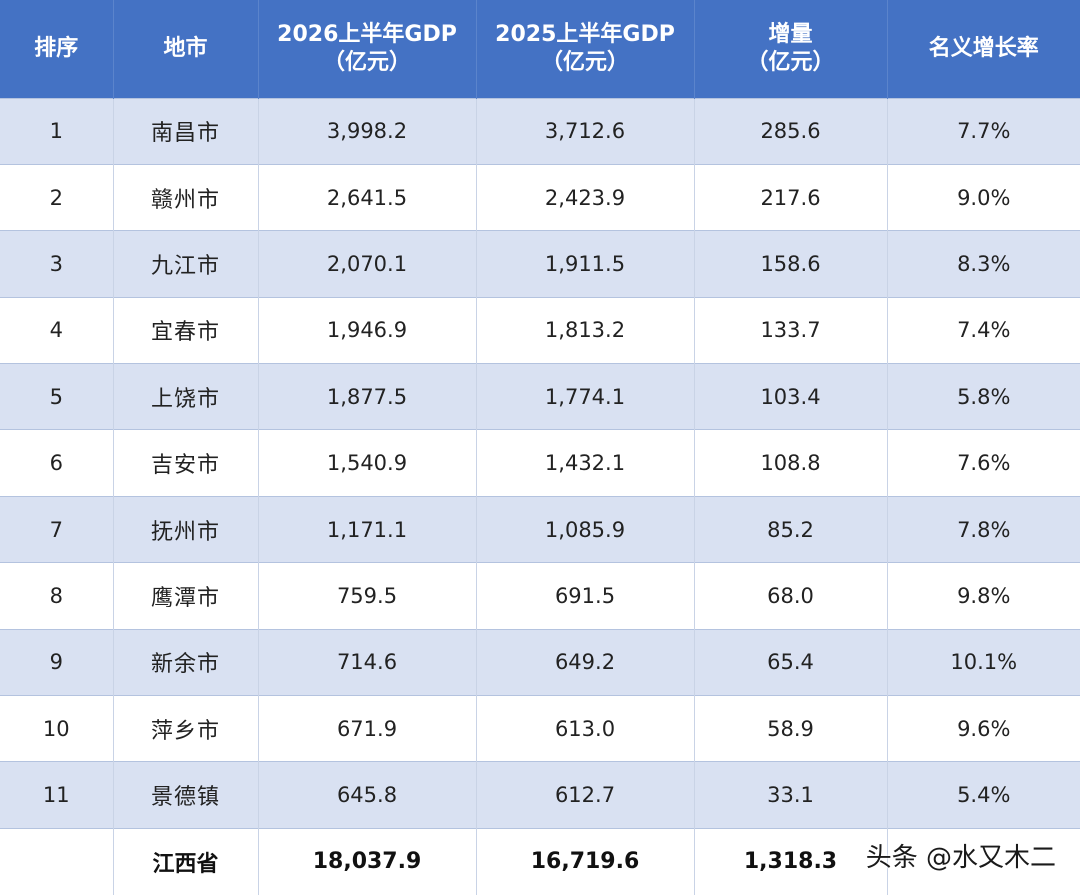 Image resolution: width=1080 pixels, height=896 pixels. What do you see at coordinates (57, 396) in the screenshot?
I see `cell-rank: 5` at bounding box center [57, 396].